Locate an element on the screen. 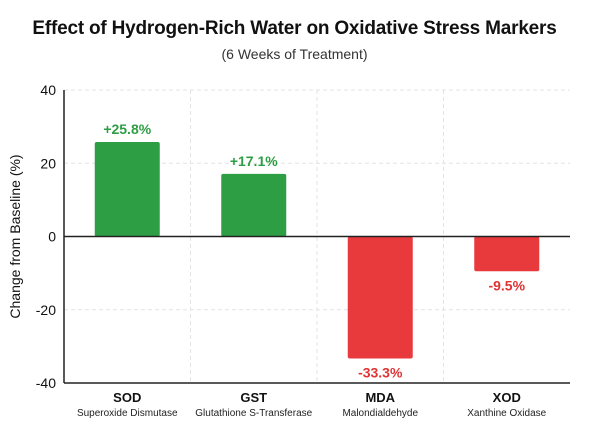  x-tick-sublabel: Malondialdehyde is located at coordinates (380, 413).